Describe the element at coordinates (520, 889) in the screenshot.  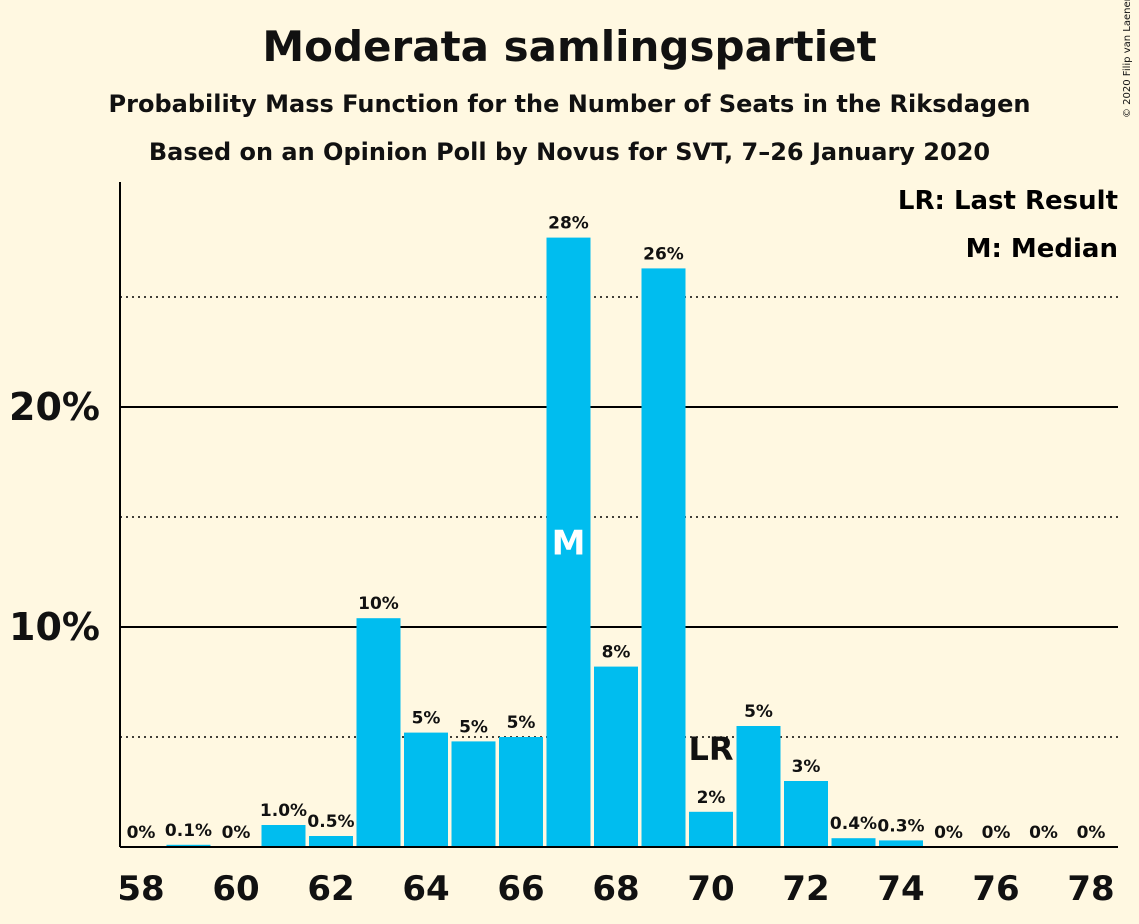
I see `x-tick-label: 66` at that location.